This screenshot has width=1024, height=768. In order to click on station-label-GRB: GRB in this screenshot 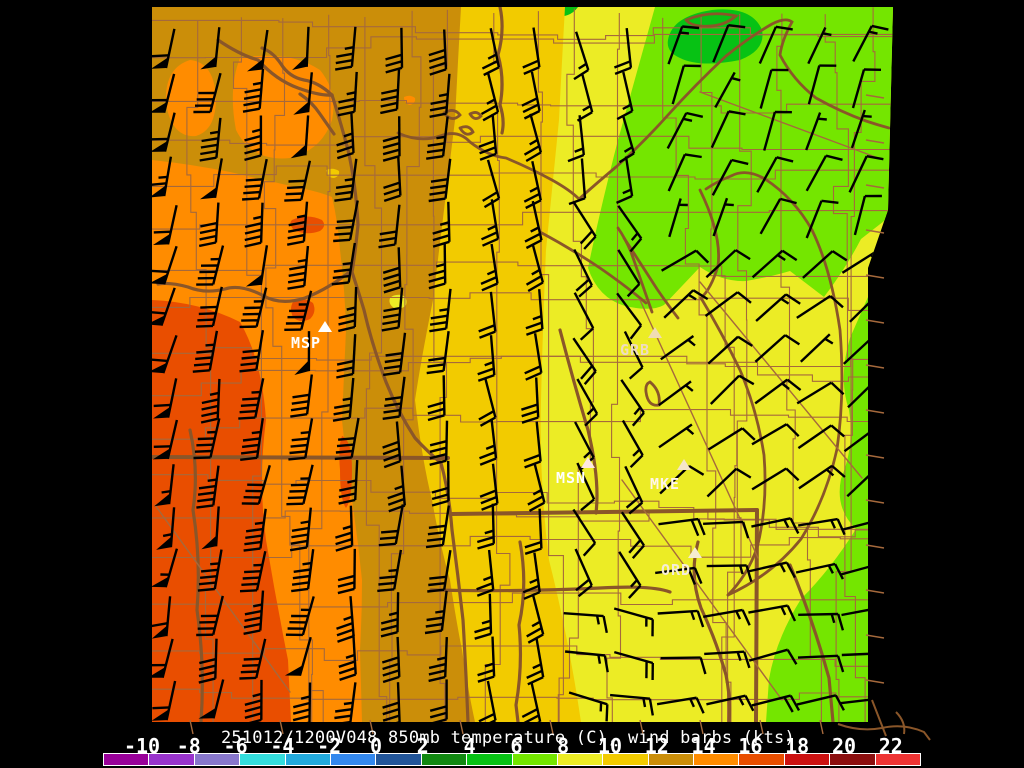, I will do `click(635, 350)`.